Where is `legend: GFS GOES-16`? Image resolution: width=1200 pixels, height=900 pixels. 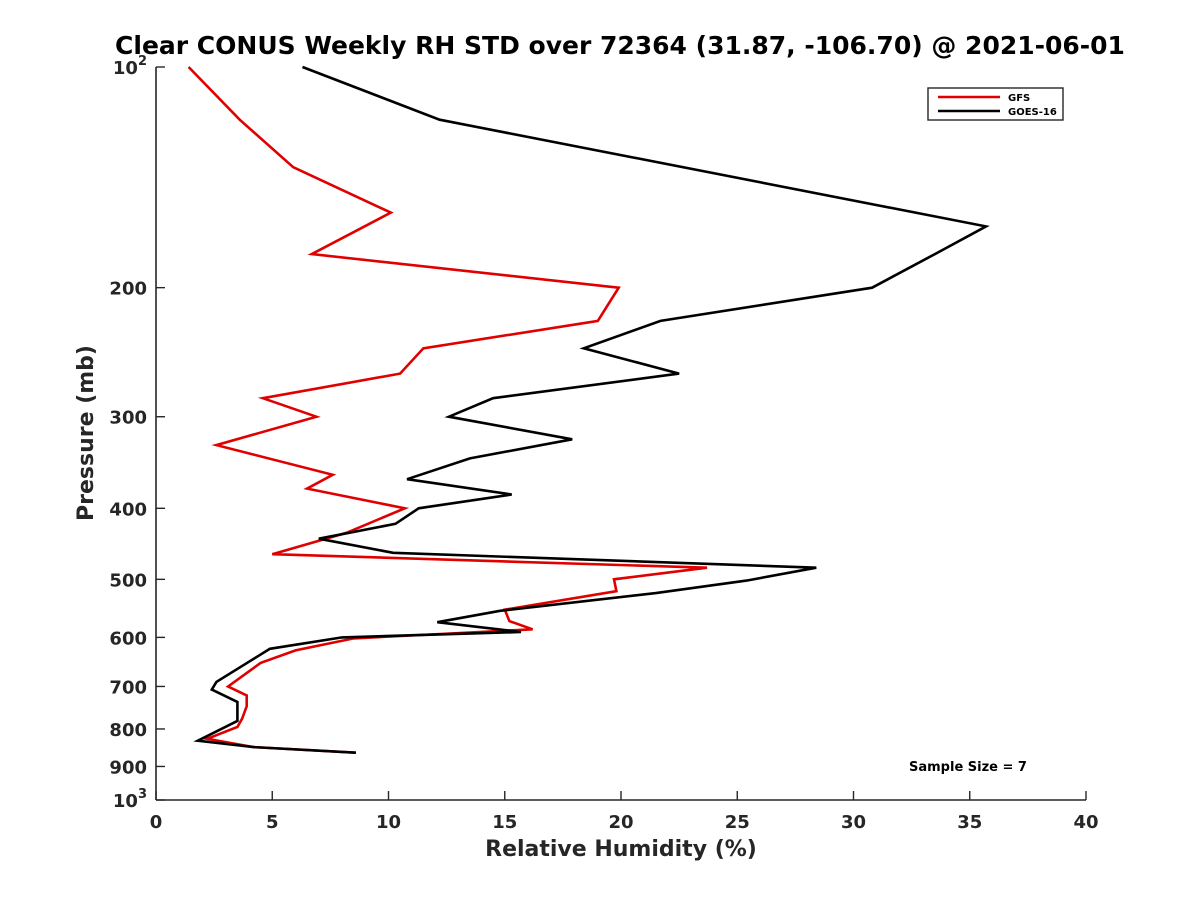 legend: GFS GOES-16 is located at coordinates (995, 104).